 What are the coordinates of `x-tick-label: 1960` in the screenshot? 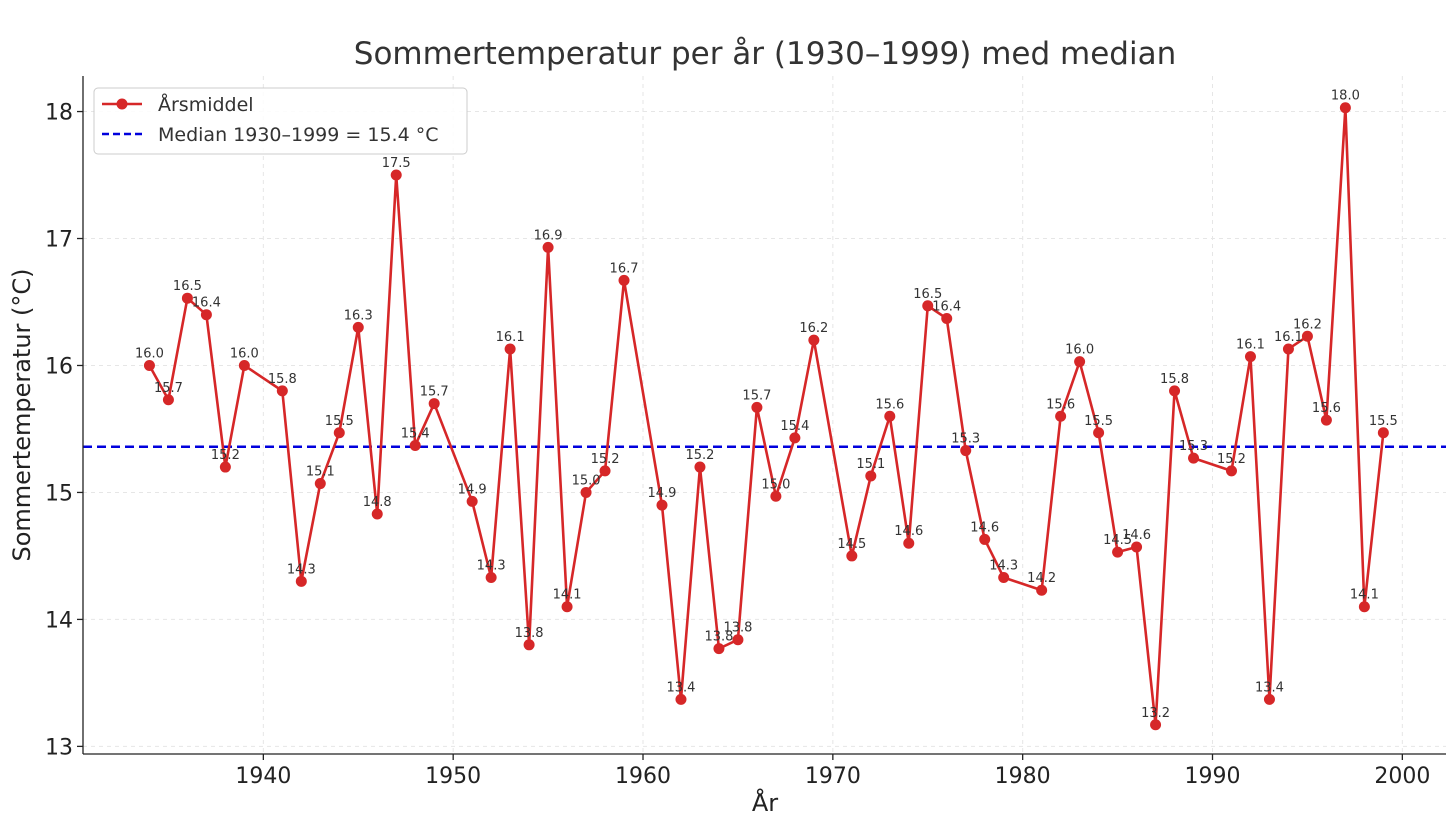 It's located at (643, 776).